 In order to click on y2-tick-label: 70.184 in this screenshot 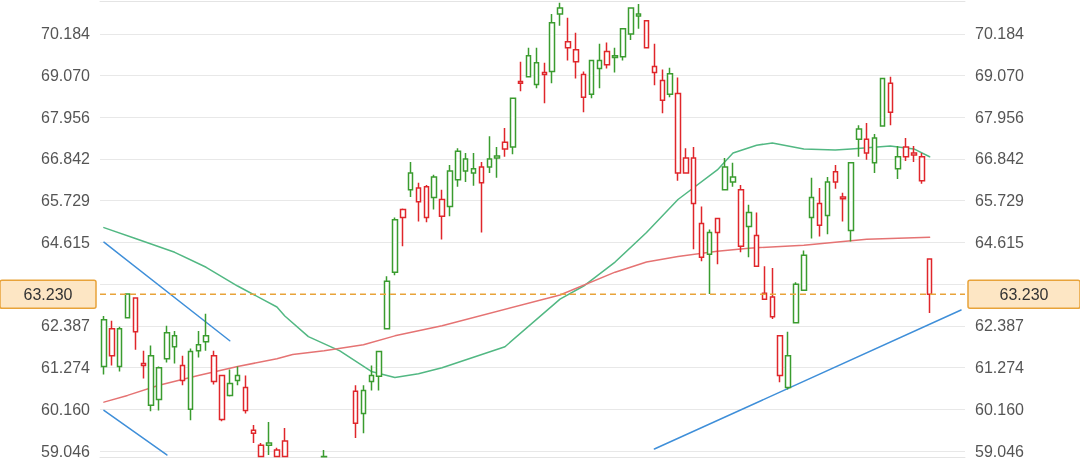, I will do `click(1000, 34)`.